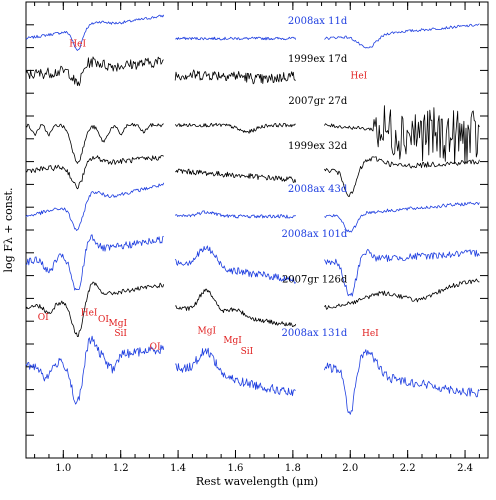  I want to click on y-axis-label: log Fλ + const., so click(8, 230).